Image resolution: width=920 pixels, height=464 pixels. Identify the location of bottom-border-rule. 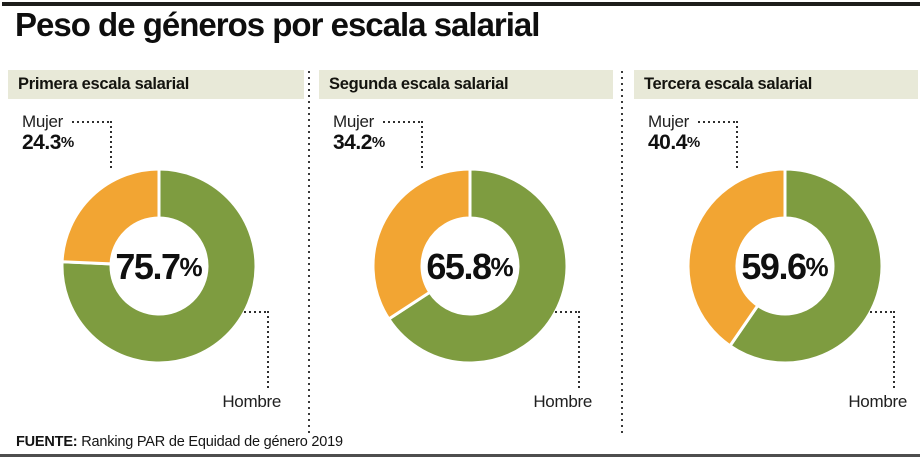
(460, 455).